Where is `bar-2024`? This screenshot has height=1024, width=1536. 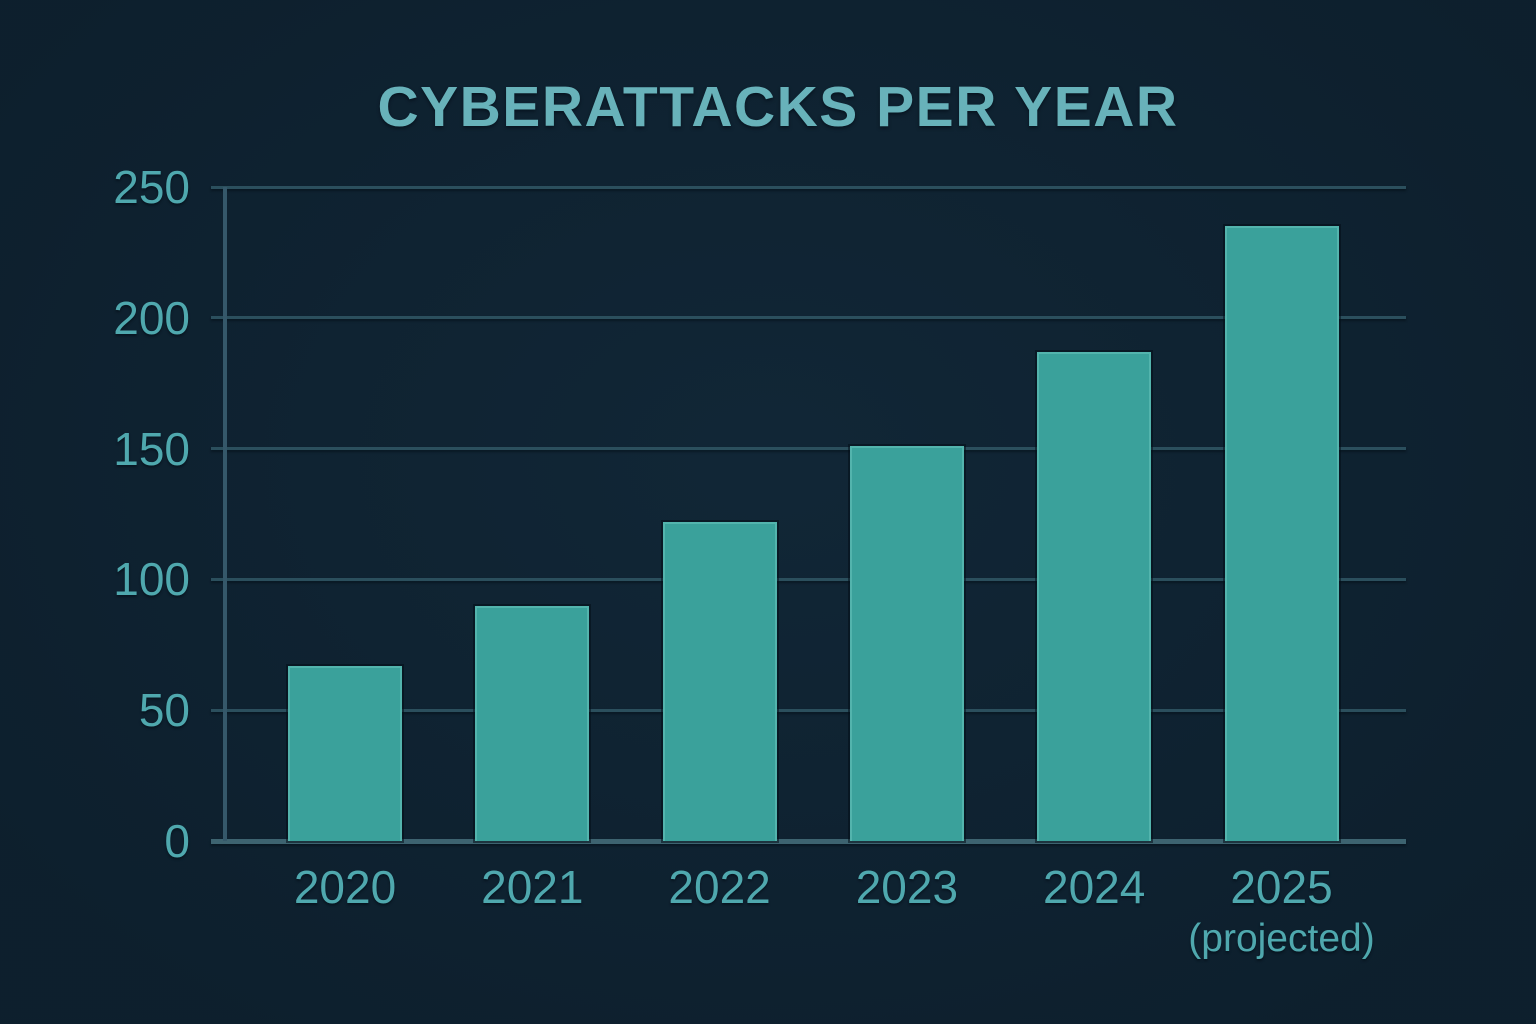 bar-2024 is located at coordinates (1094, 596).